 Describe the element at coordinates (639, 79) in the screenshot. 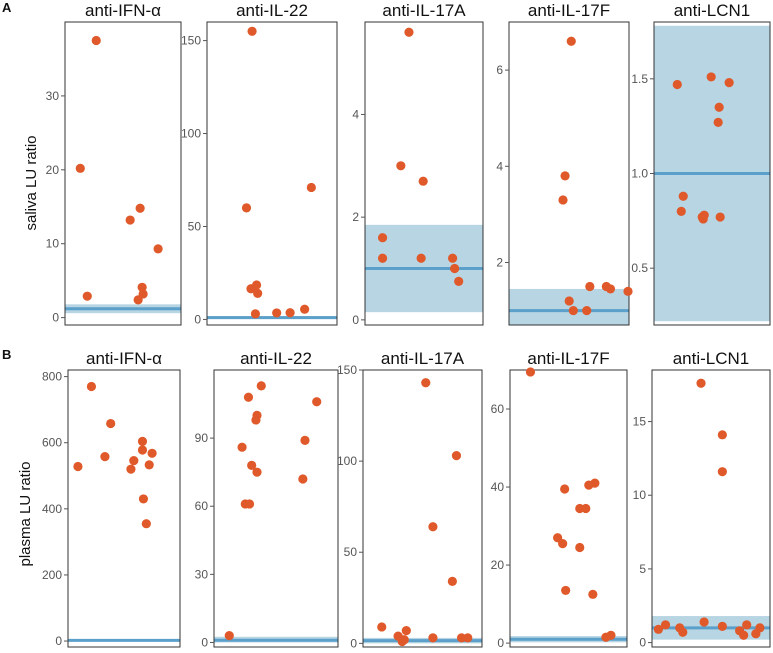

I see `y-tick-label: 1.5` at that location.